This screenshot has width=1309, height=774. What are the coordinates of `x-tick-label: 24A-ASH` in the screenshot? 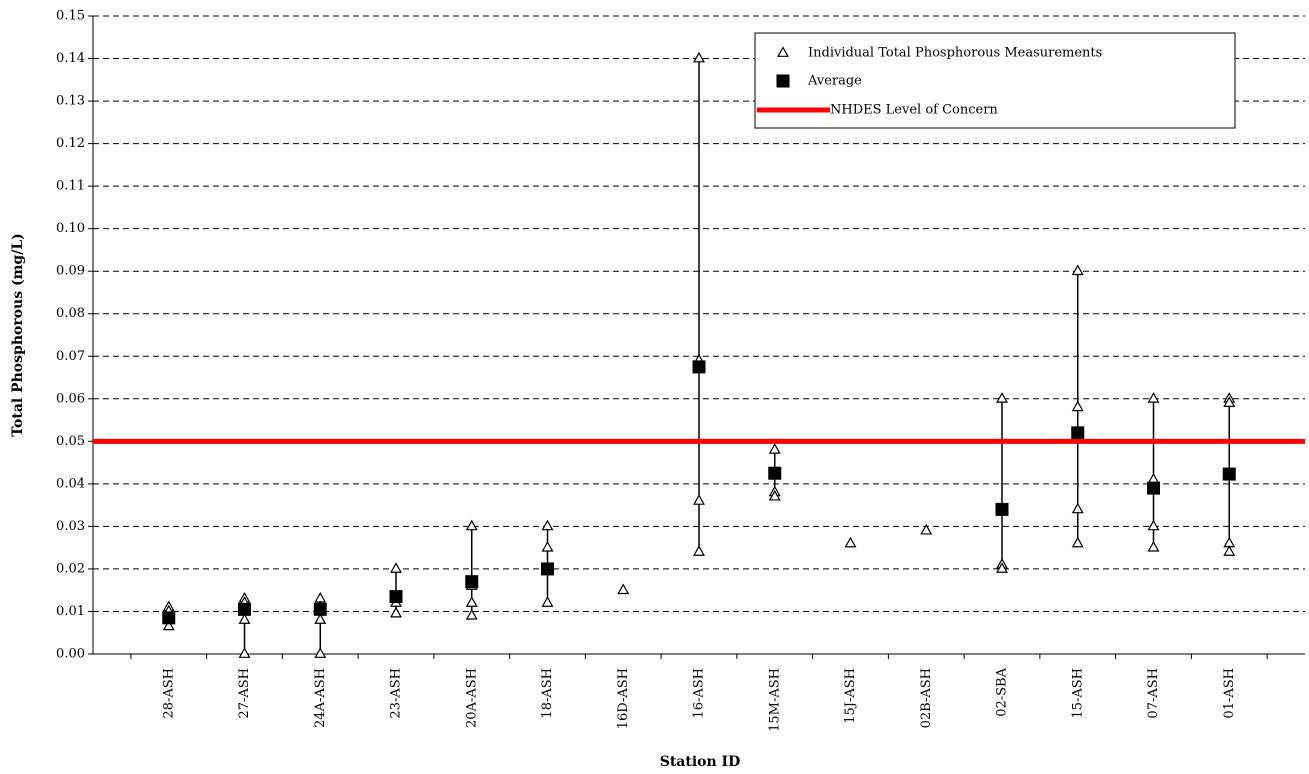 It's located at (320, 698).